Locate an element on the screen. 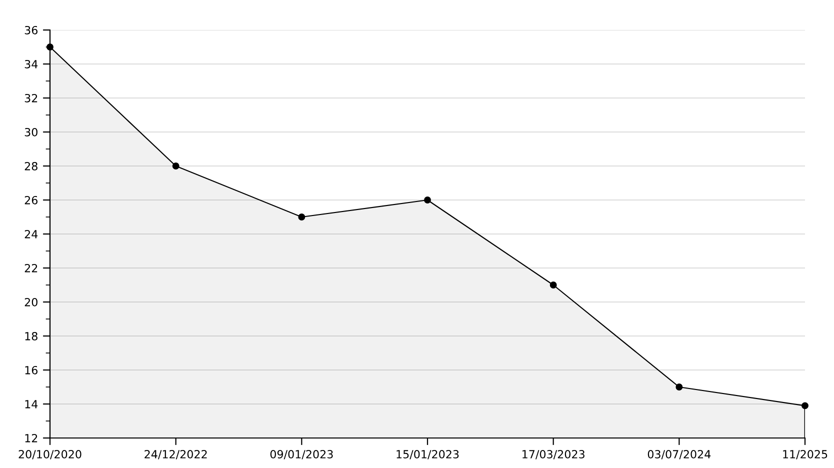 This screenshot has width=834, height=468. y-tick-label: 24 is located at coordinates (31, 234).